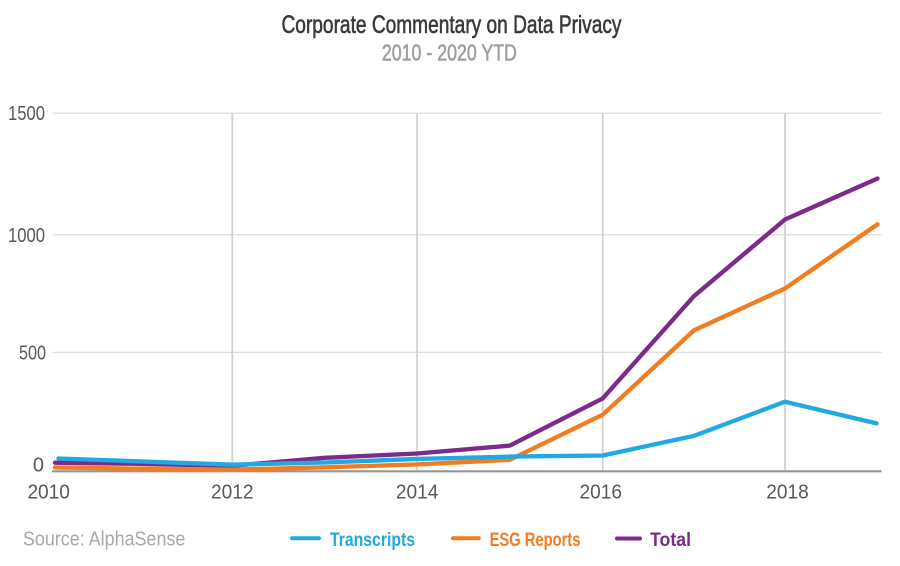 The width and height of the screenshot is (900, 566). Describe the element at coordinates (232, 492) in the screenshot. I see `svg-text: 2012` at that location.